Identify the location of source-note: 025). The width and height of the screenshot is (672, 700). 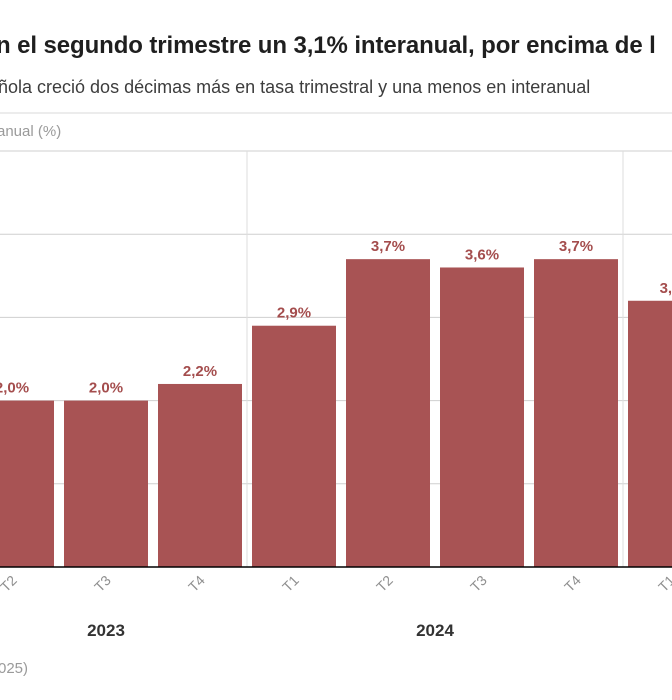
(14, 668).